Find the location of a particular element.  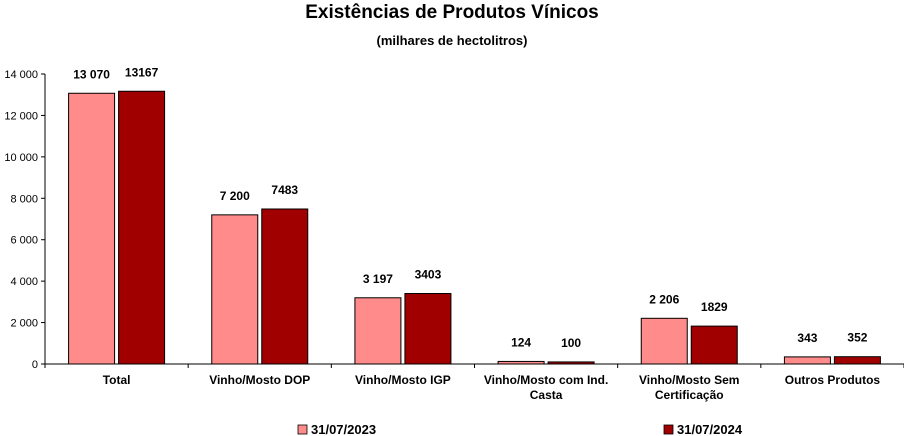

chart-title: Existências de Produtos Vínicos is located at coordinates (452, 12).